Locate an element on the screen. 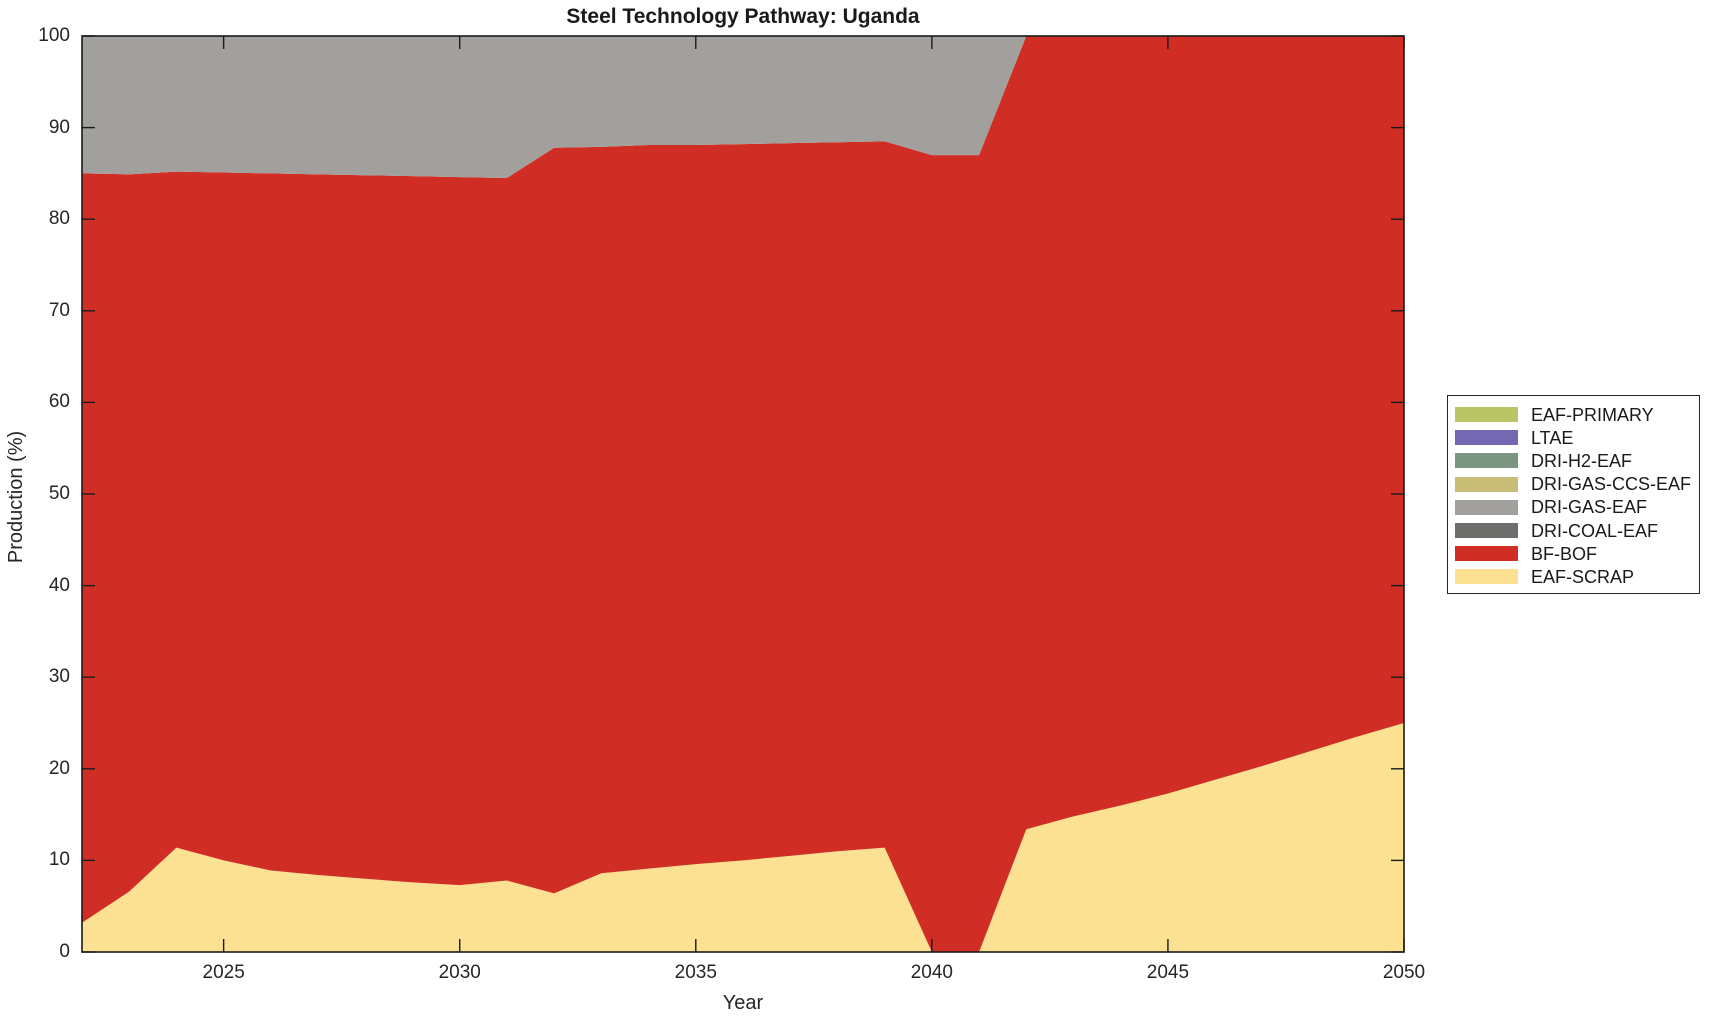 The image size is (1709, 1021). legend-item-dri-coal-eaf: DRI-COAL-EAF is located at coordinates (1573, 530).